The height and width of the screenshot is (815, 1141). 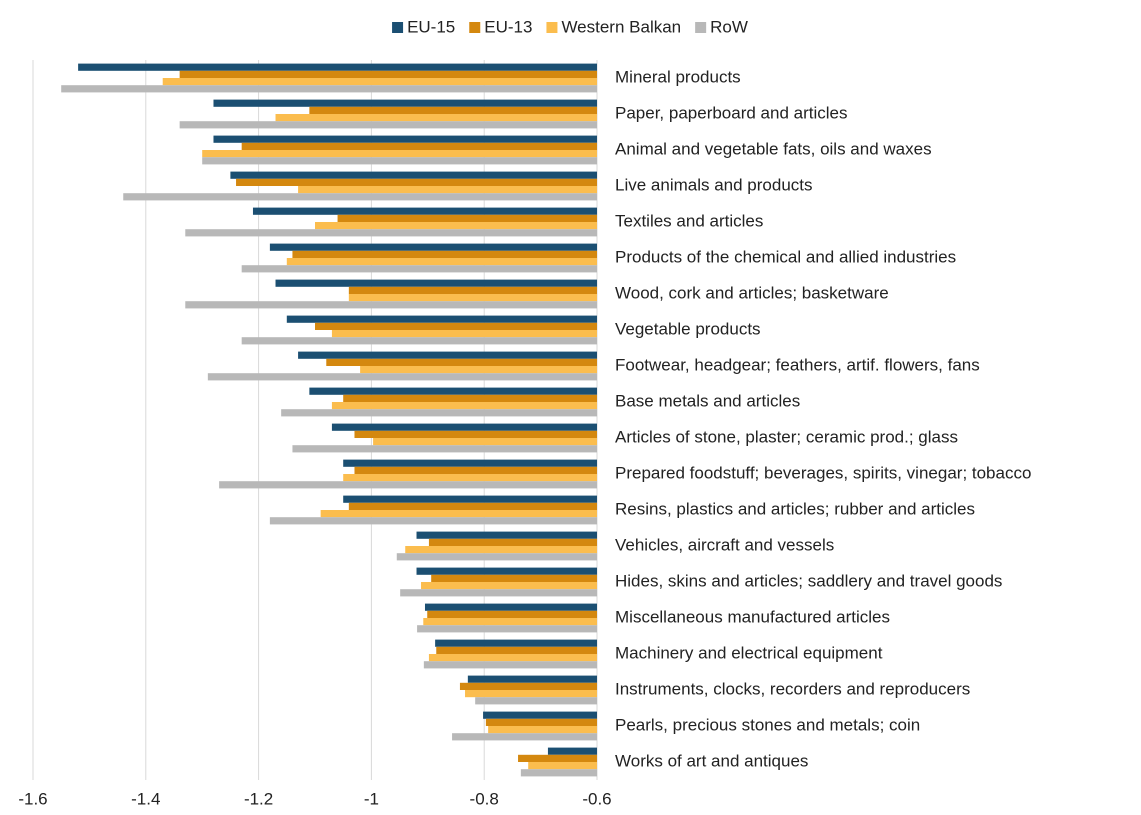 I want to click on x-tick-label: -1.4, so click(x=145, y=798).